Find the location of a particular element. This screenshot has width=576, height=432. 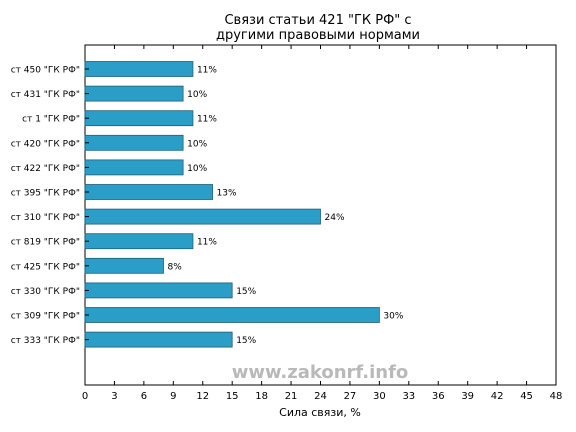

x-axis-label: Сила связи, % is located at coordinates (320, 412).